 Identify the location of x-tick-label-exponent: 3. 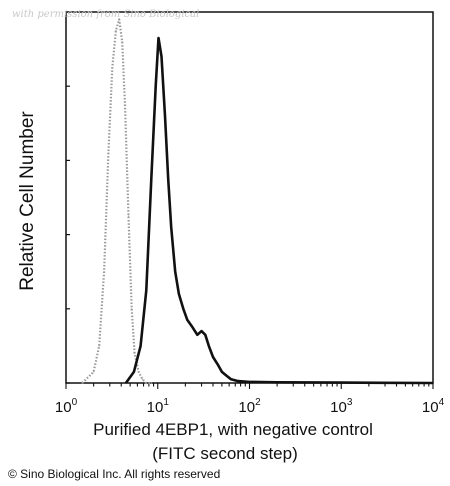
(350, 402).